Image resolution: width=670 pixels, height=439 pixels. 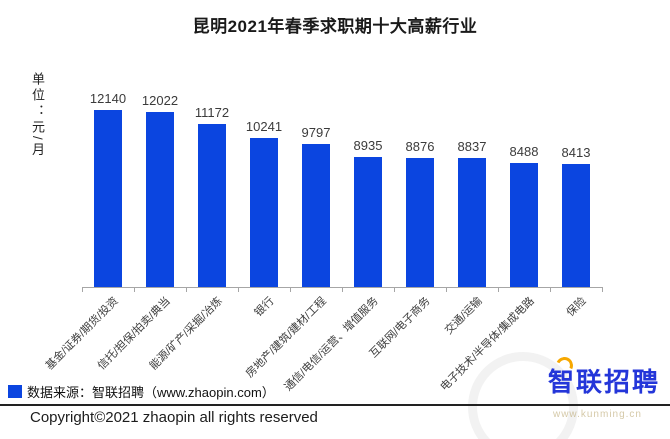 What do you see at coordinates (212, 112) in the screenshot?
I see `value-label: 11172` at bounding box center [212, 112].